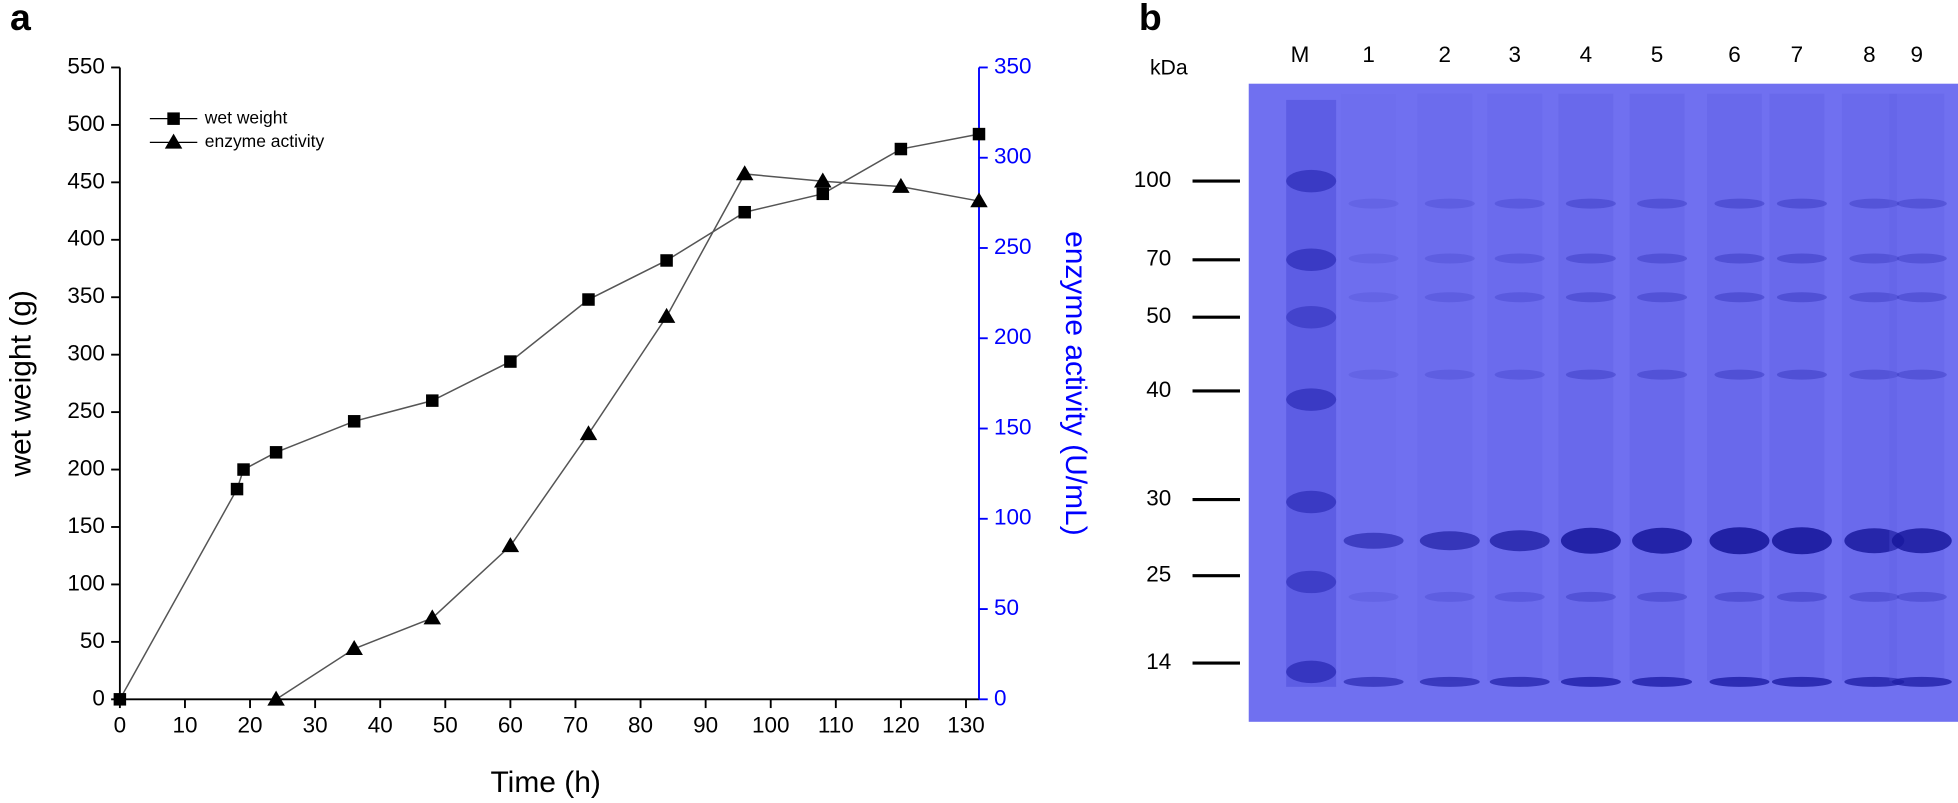 Image resolution: width=1958 pixels, height=803 pixels. What do you see at coordinates (86, 353) in the screenshot?
I see `y-tick-label: 300` at bounding box center [86, 353].